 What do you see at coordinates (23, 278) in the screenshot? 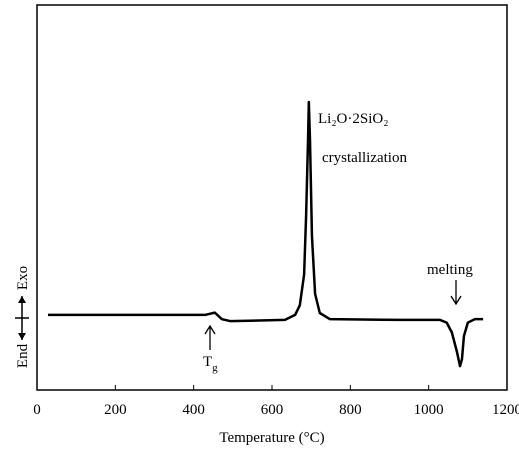
I see `y-label-exo: Exo` at bounding box center [23, 278].